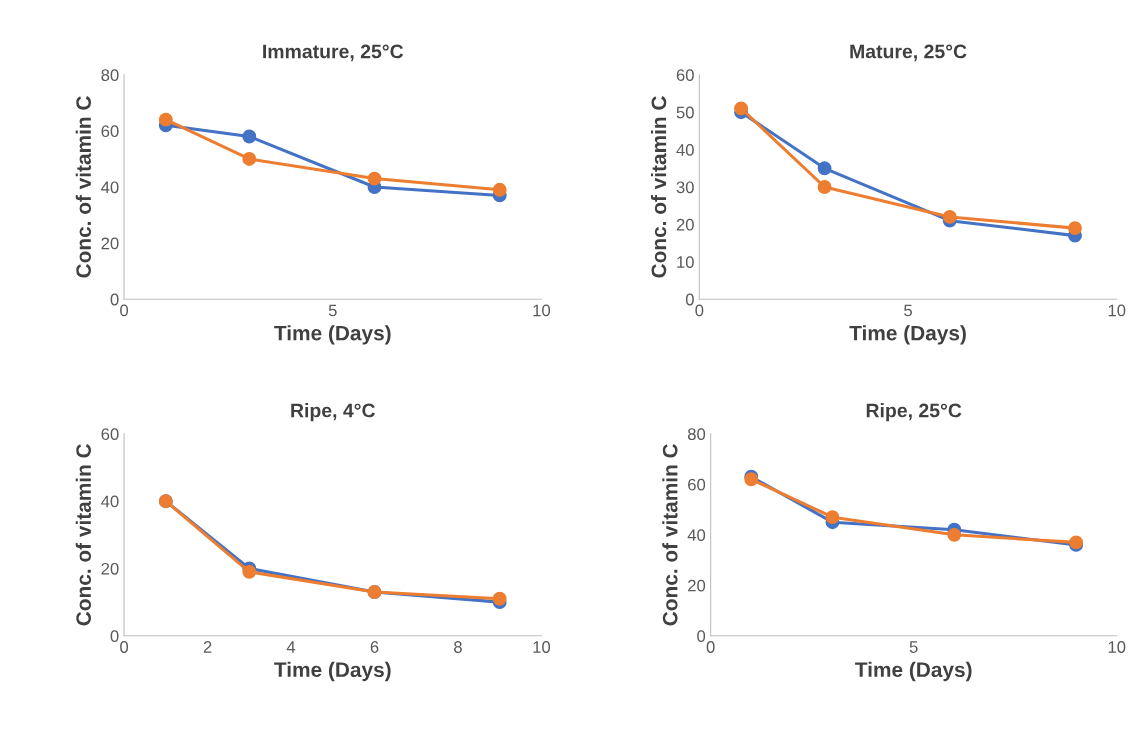 This screenshot has height=748, width=1128. What do you see at coordinates (685, 187) in the screenshot?
I see `y-tick-label: 30` at bounding box center [685, 187].